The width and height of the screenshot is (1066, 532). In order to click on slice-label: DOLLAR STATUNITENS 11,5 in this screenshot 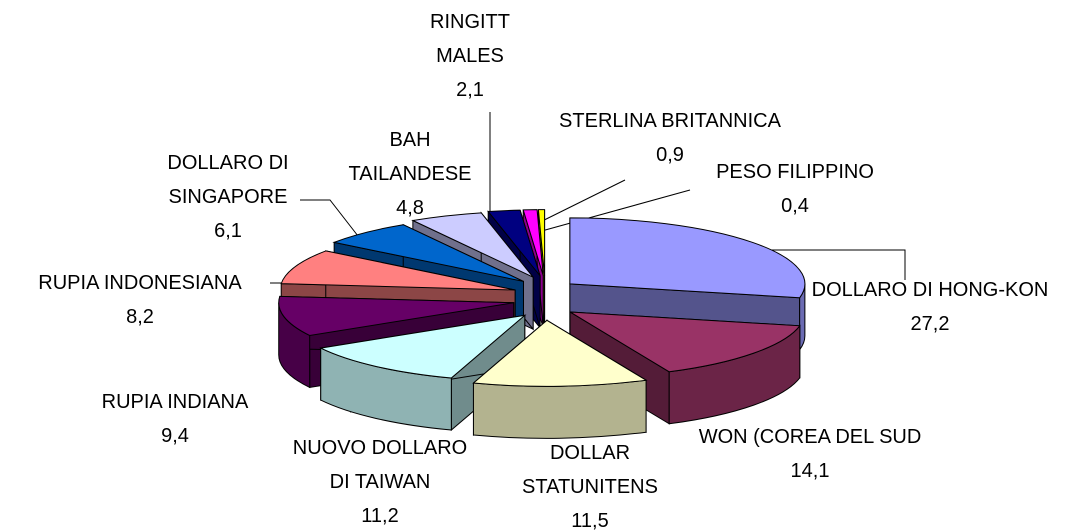, I will do `click(590, 484)`.